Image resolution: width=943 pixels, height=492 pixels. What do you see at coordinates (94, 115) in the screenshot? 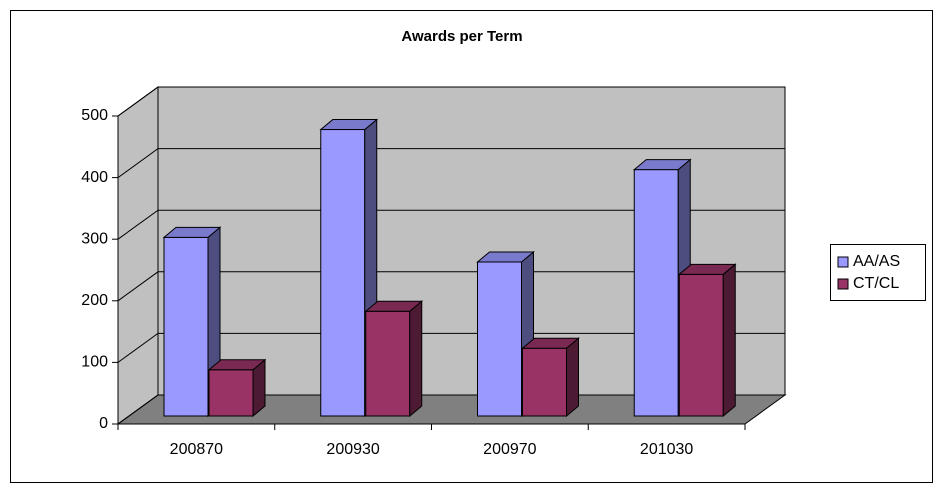
I see `y-tick-label: 500` at bounding box center [94, 115].